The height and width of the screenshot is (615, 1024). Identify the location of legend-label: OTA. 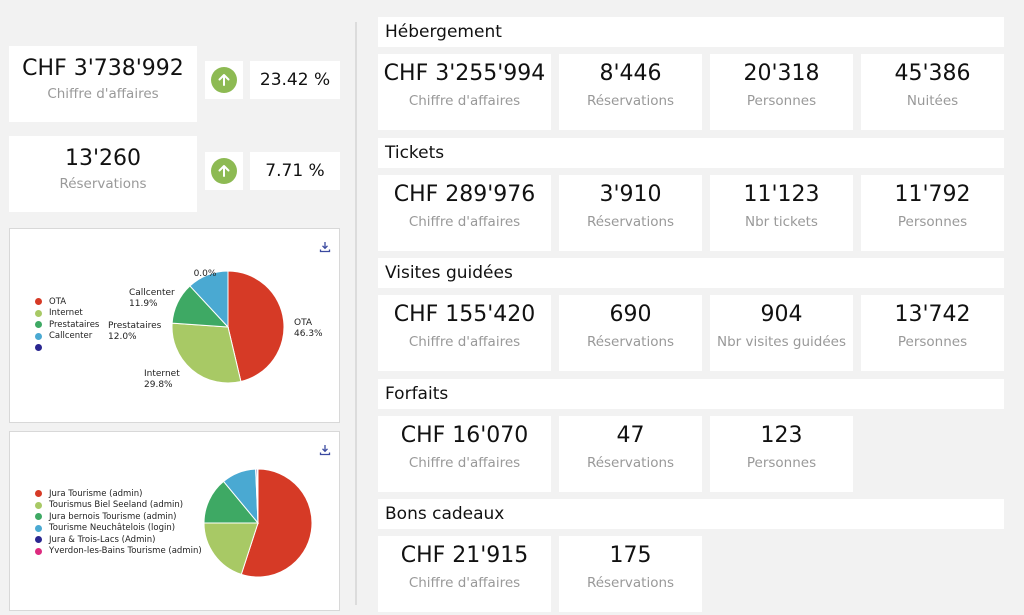
(58, 301).